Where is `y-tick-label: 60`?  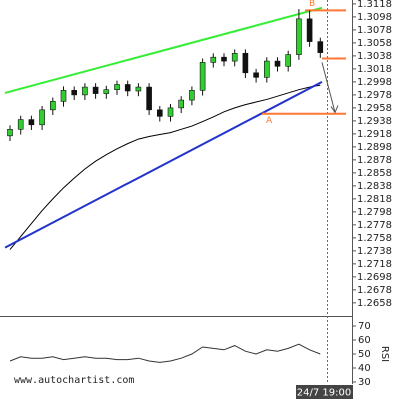
y-tick-label: 60 is located at coordinates (364, 340).